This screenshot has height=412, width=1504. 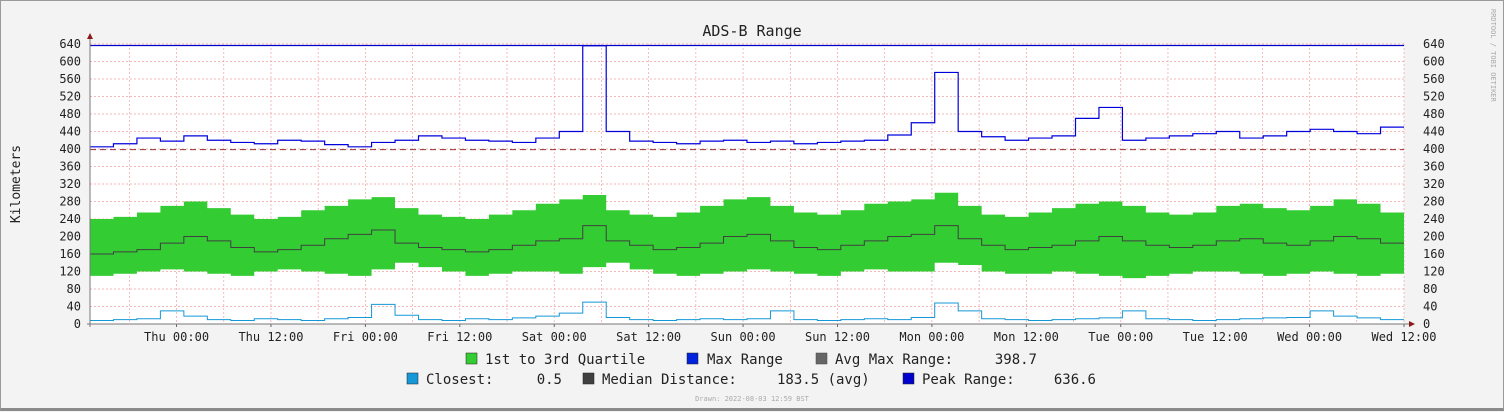 I want to click on y-tick-label-left: 240, so click(x=70, y=219).